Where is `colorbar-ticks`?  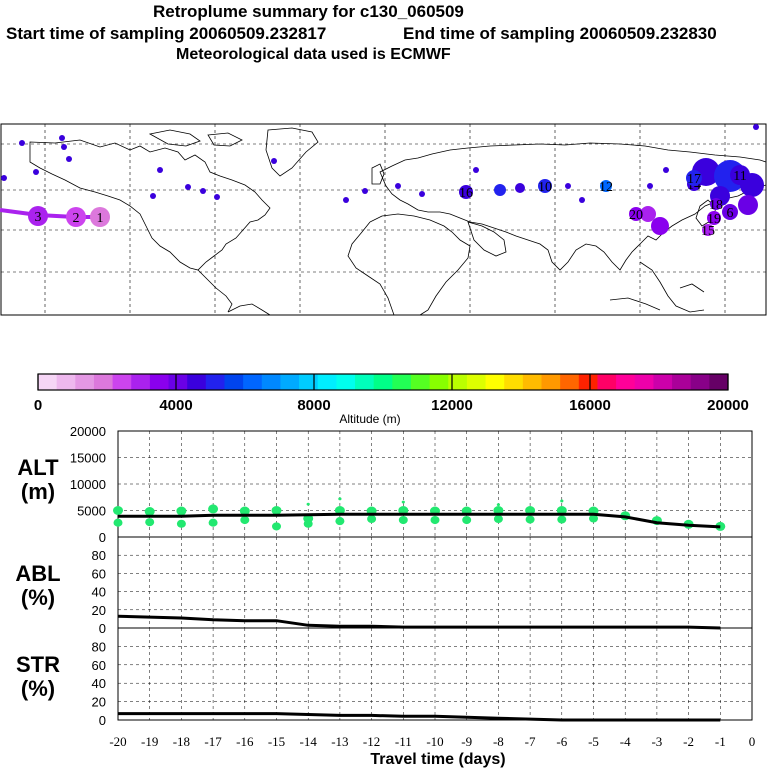 colorbar-ticks is located at coordinates (383, 382).